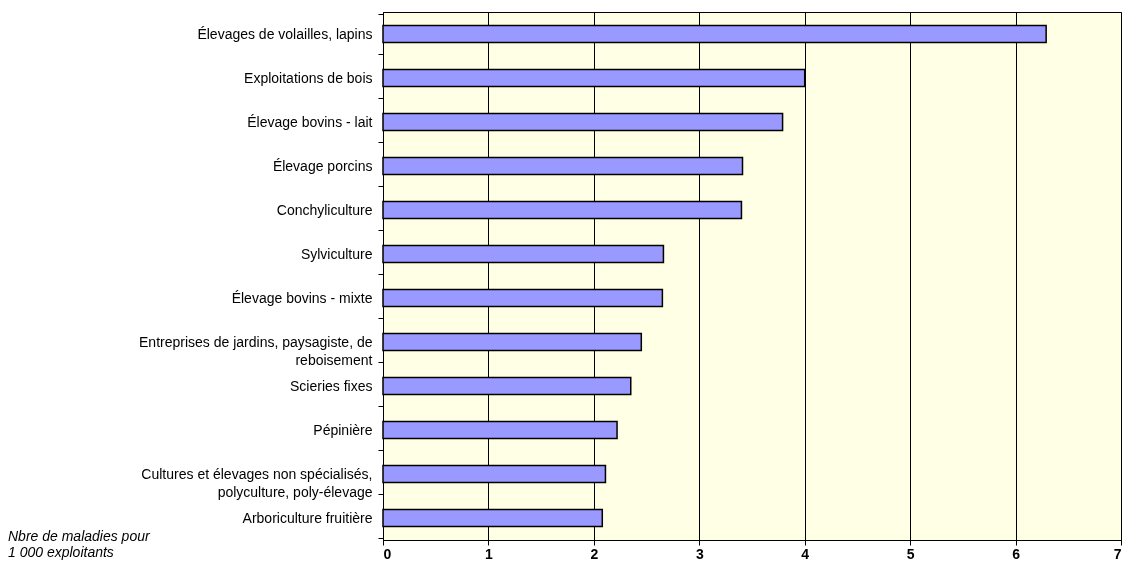  Describe the element at coordinates (302, 297) in the screenshot. I see `y-tick-label: Élevage bovins - mixte` at that location.